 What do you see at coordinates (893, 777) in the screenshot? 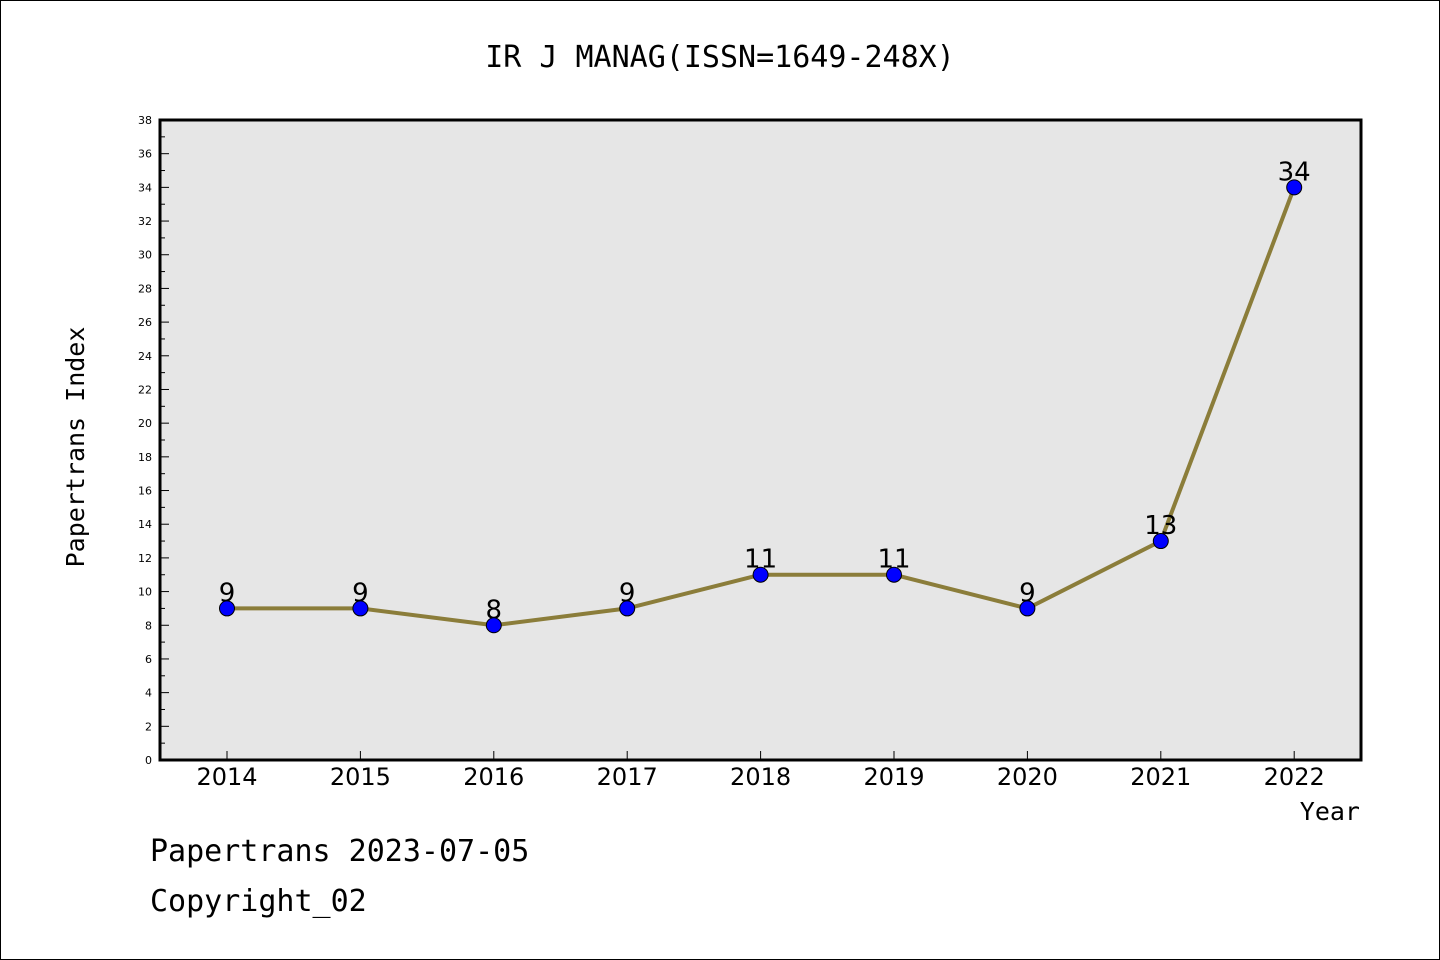
I see `x-tick-label: 2019` at bounding box center [893, 777].